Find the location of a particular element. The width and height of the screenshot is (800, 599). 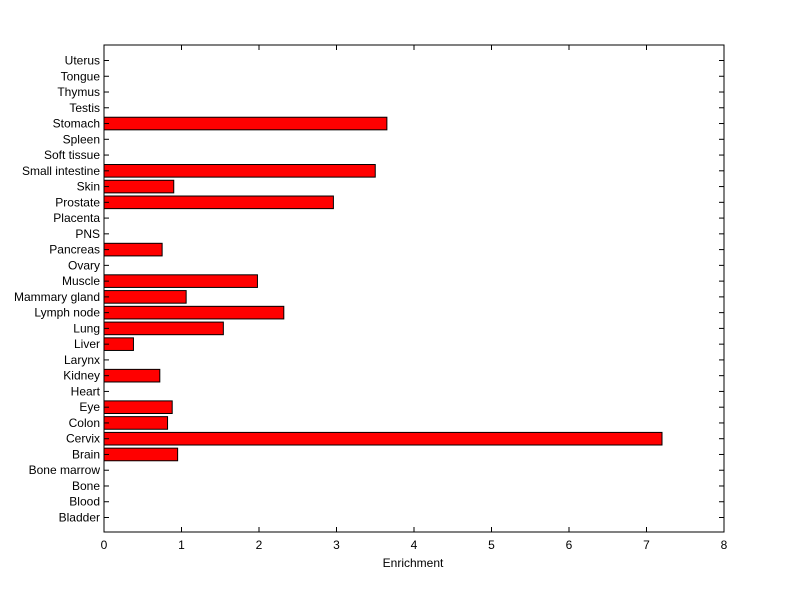

bar-muscle is located at coordinates (180, 281).